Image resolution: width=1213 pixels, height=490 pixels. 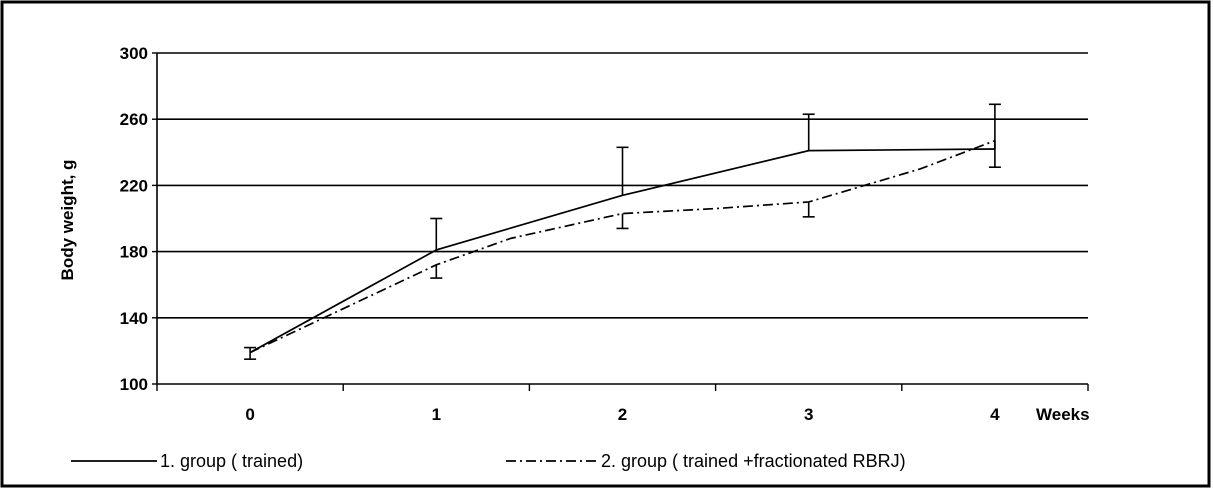 I want to click on error-bar-series-1-x1, so click(x=436, y=233).